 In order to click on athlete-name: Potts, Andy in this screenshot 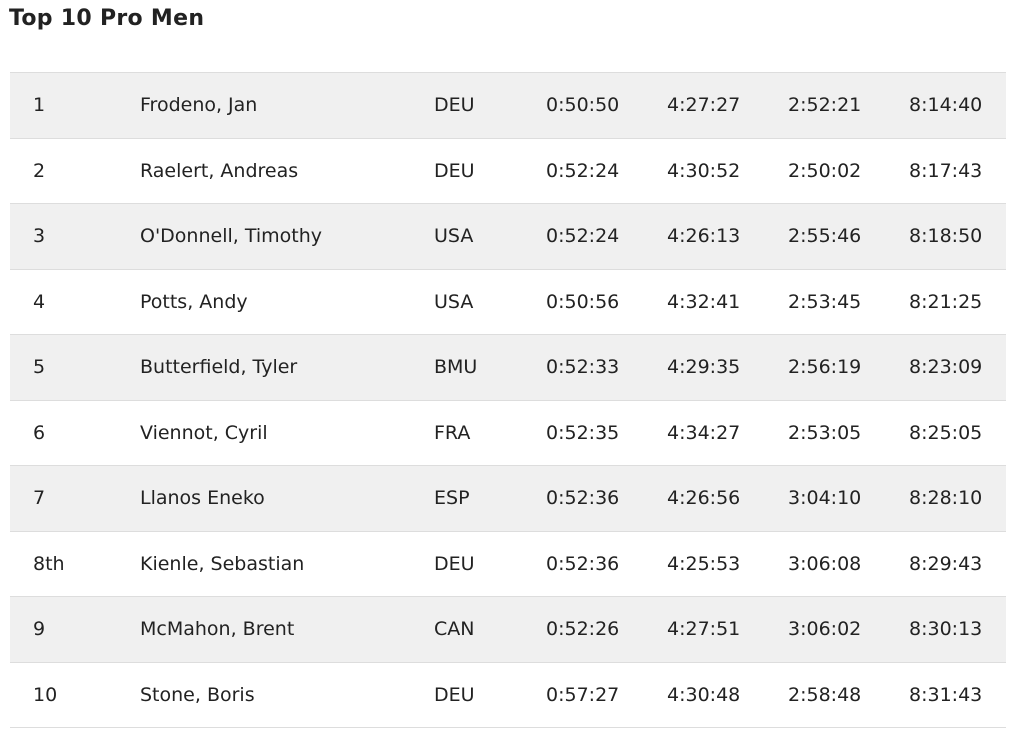, I will do `click(194, 301)`.